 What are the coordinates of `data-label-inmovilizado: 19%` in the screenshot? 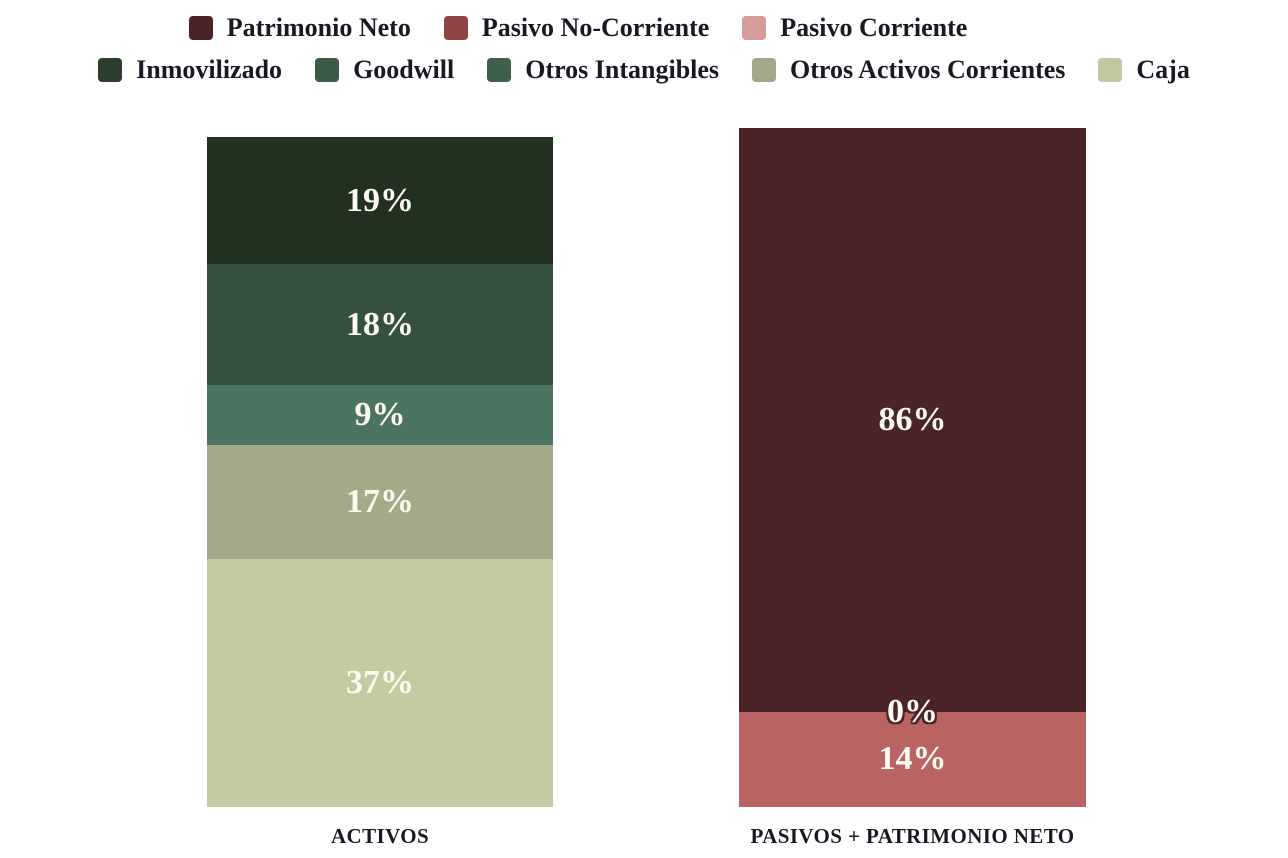 It's located at (380, 200).